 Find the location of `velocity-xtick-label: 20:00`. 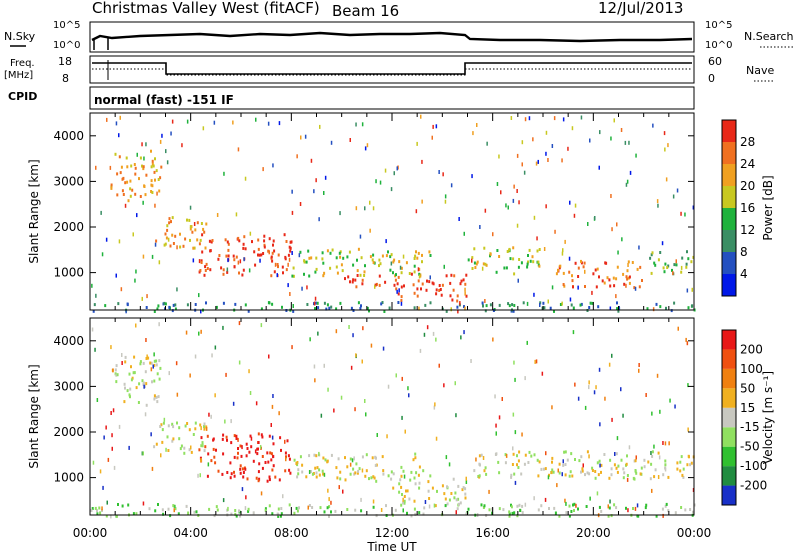

velocity-xtick-label: 20:00 is located at coordinates (593, 533).